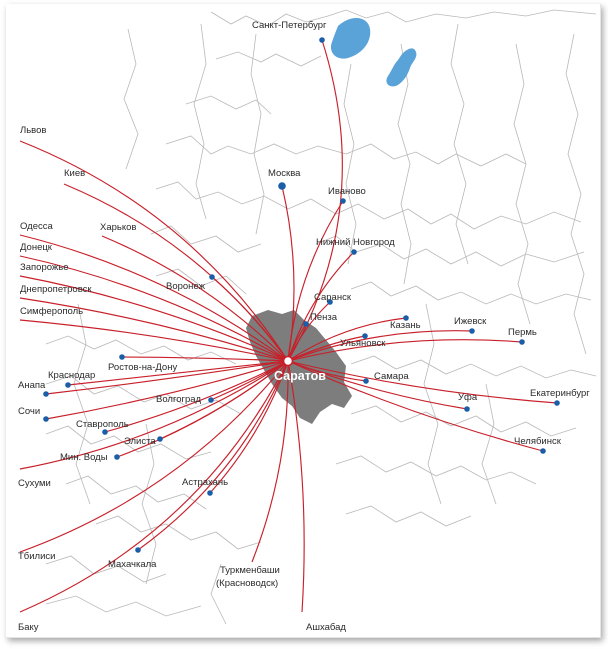  I want to click on city-label-donetsk: Донецк, so click(36, 247).